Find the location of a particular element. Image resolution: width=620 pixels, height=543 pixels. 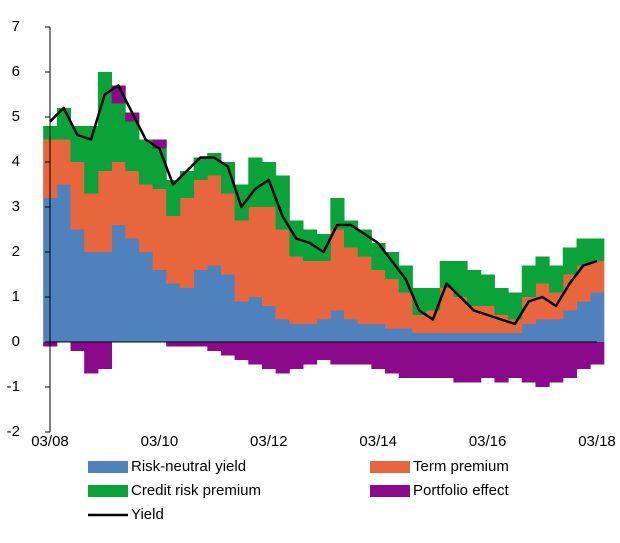

y-tick-label: -2 is located at coordinates (13, 431).